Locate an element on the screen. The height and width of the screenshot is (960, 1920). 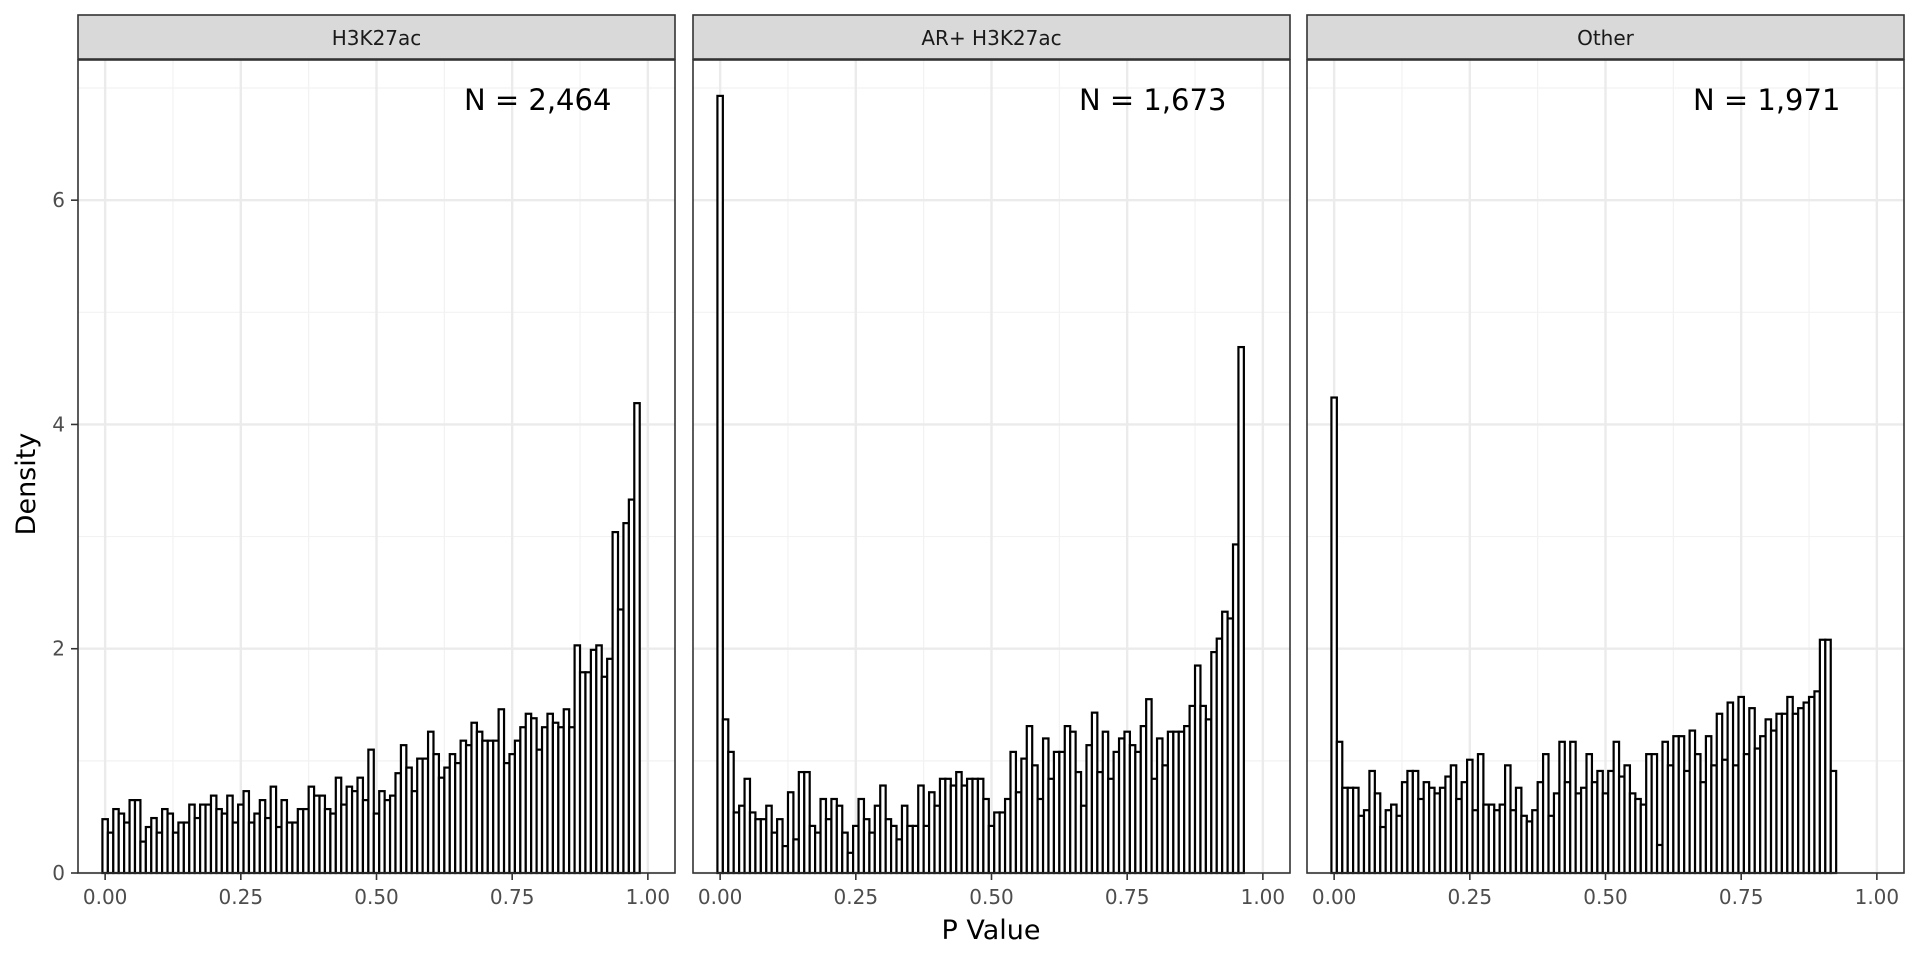
facet-strip-label: AR+ H3K27ac is located at coordinates (991, 38).